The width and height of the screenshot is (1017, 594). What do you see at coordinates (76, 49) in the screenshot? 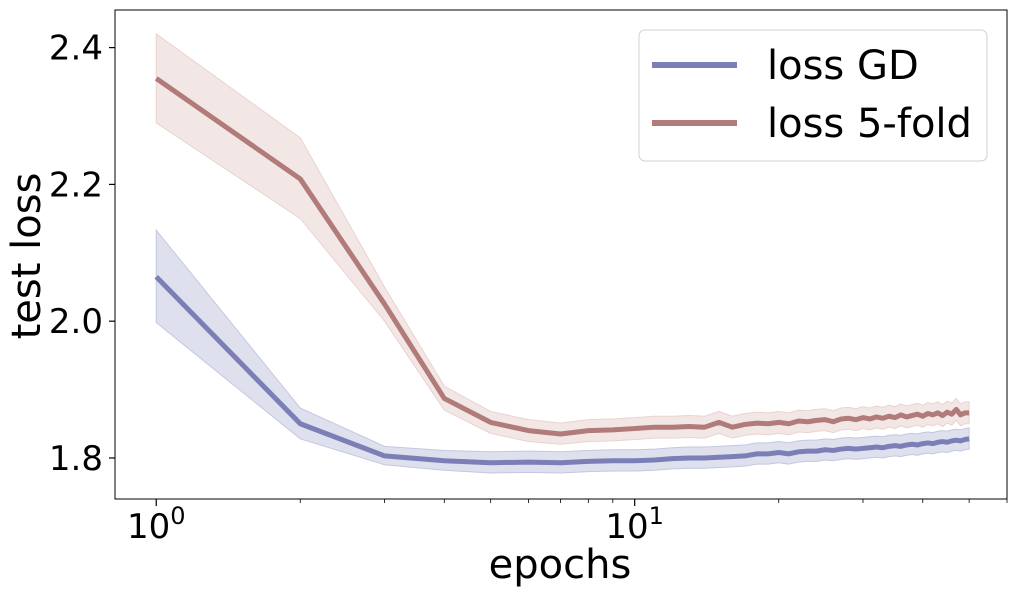
I see `y-tick-label: 2.4` at bounding box center [76, 49].